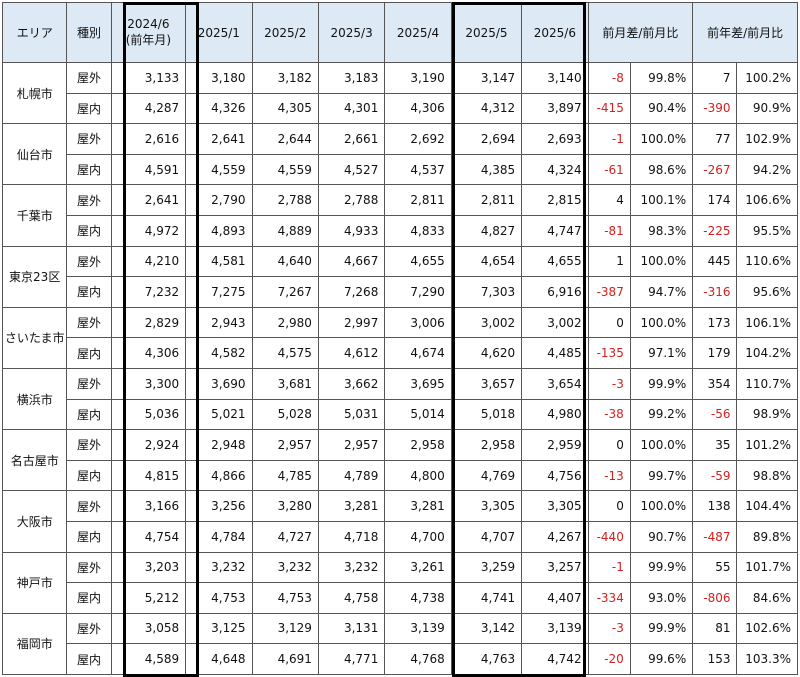 The image size is (800, 677). I want to click on value-cell: 7,232, so click(148, 292).